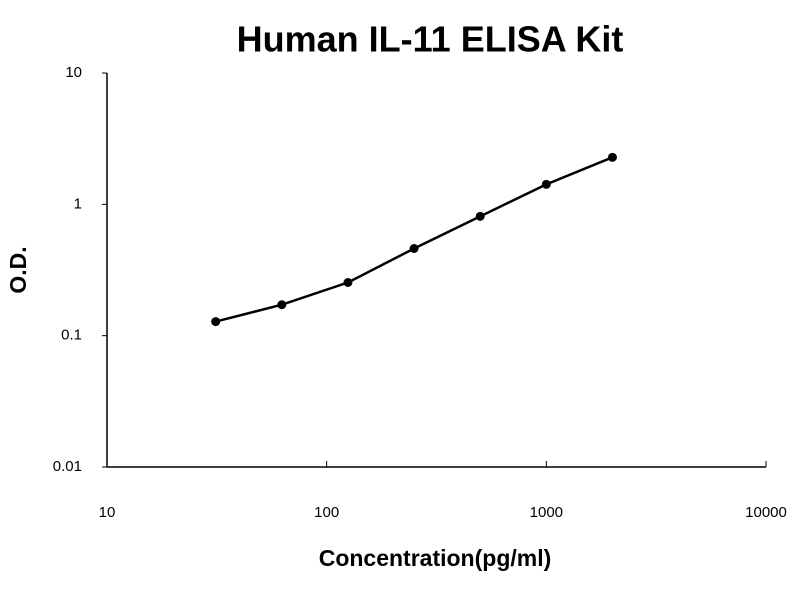 The image size is (800, 600). Describe the element at coordinates (435, 558) in the screenshot. I see `x-axis-label: Concentration(pg/ml)` at that location.